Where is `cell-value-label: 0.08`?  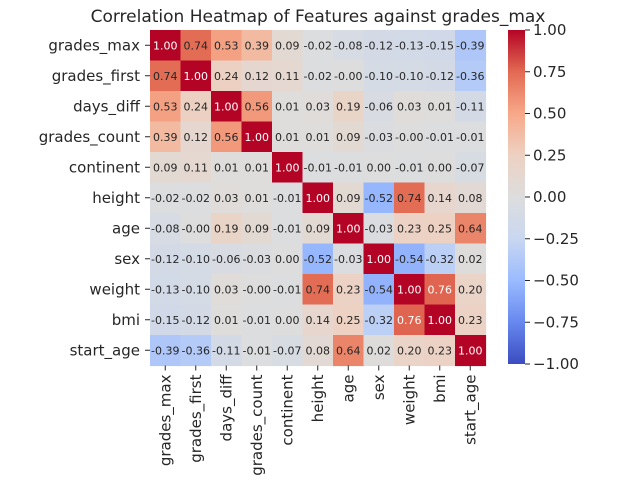 cell-value-label: 0.08 is located at coordinates (318, 350).